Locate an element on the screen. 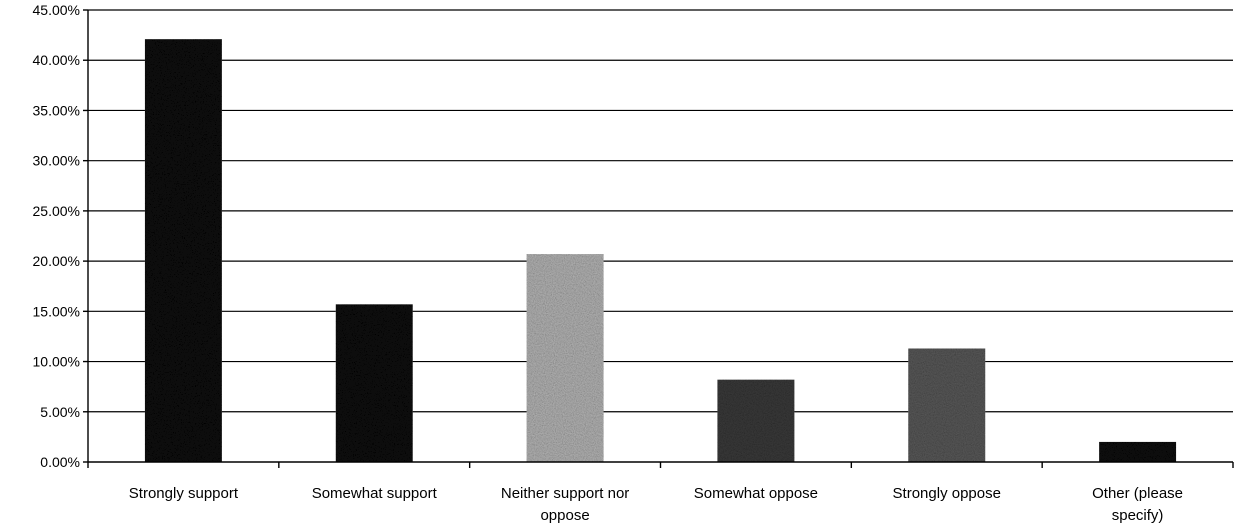 This screenshot has width=1235, height=529. x-tick-label: Strongly support is located at coordinates (184, 493).